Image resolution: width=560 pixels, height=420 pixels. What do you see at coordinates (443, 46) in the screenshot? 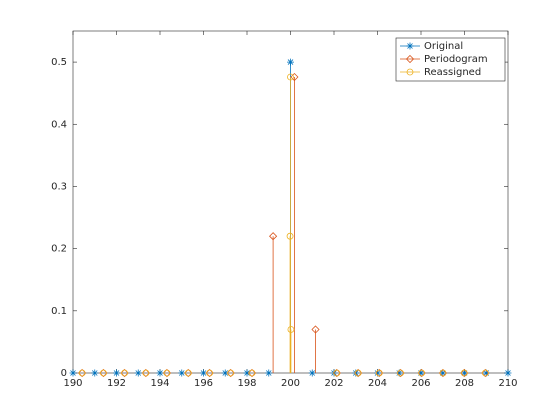
I see `legend-label: Original` at bounding box center [443, 46].